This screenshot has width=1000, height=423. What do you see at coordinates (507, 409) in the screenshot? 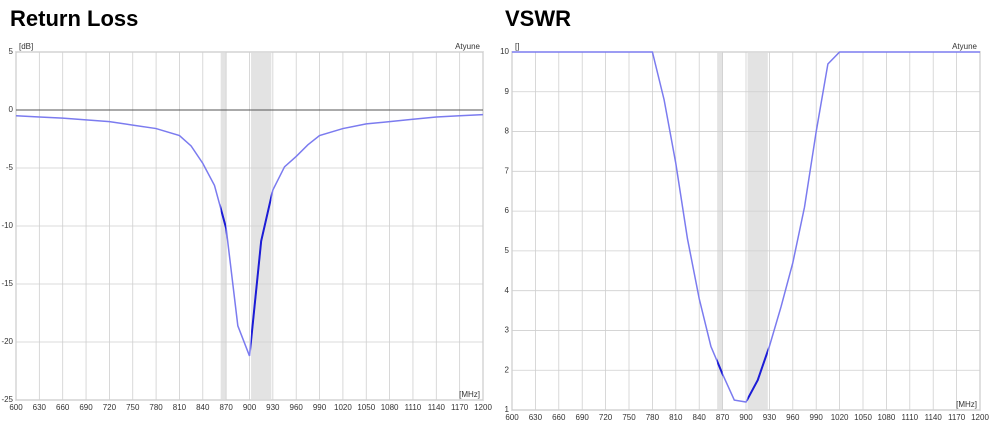
I see `y-tick-label: 1` at bounding box center [507, 409].